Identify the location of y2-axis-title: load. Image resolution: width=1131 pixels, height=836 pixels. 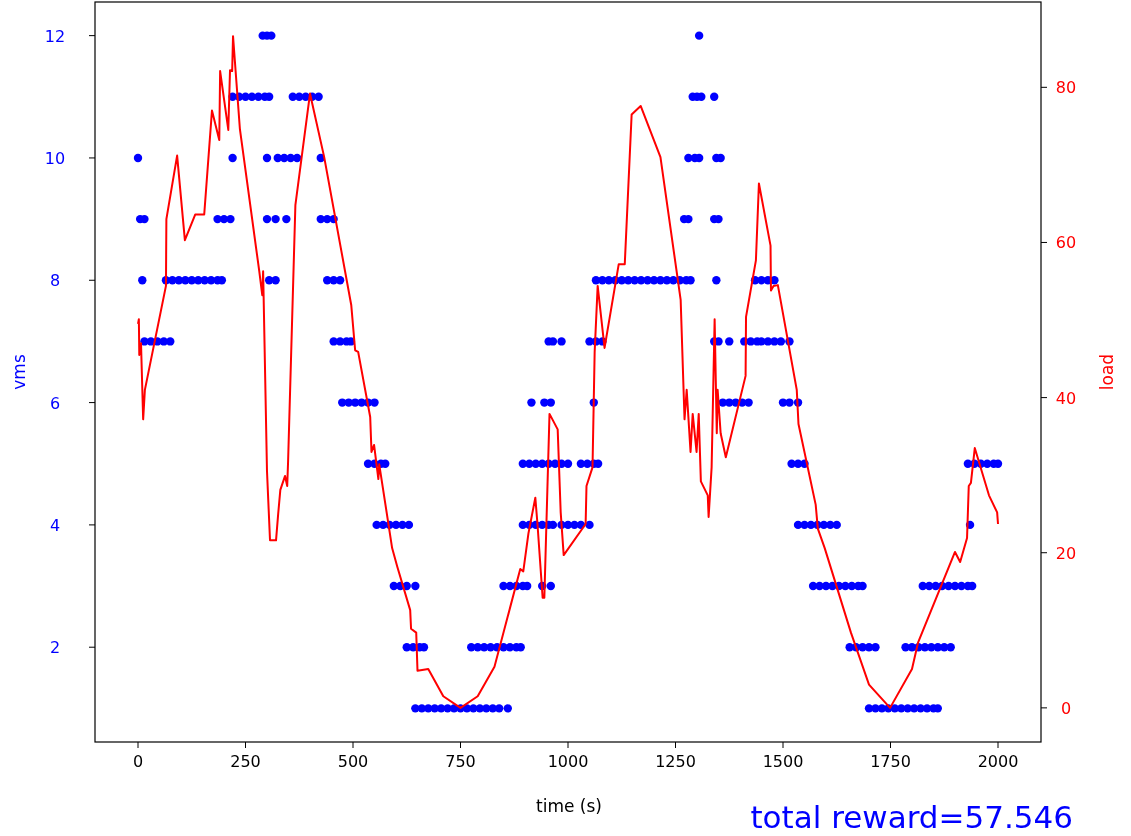
(1107, 372).